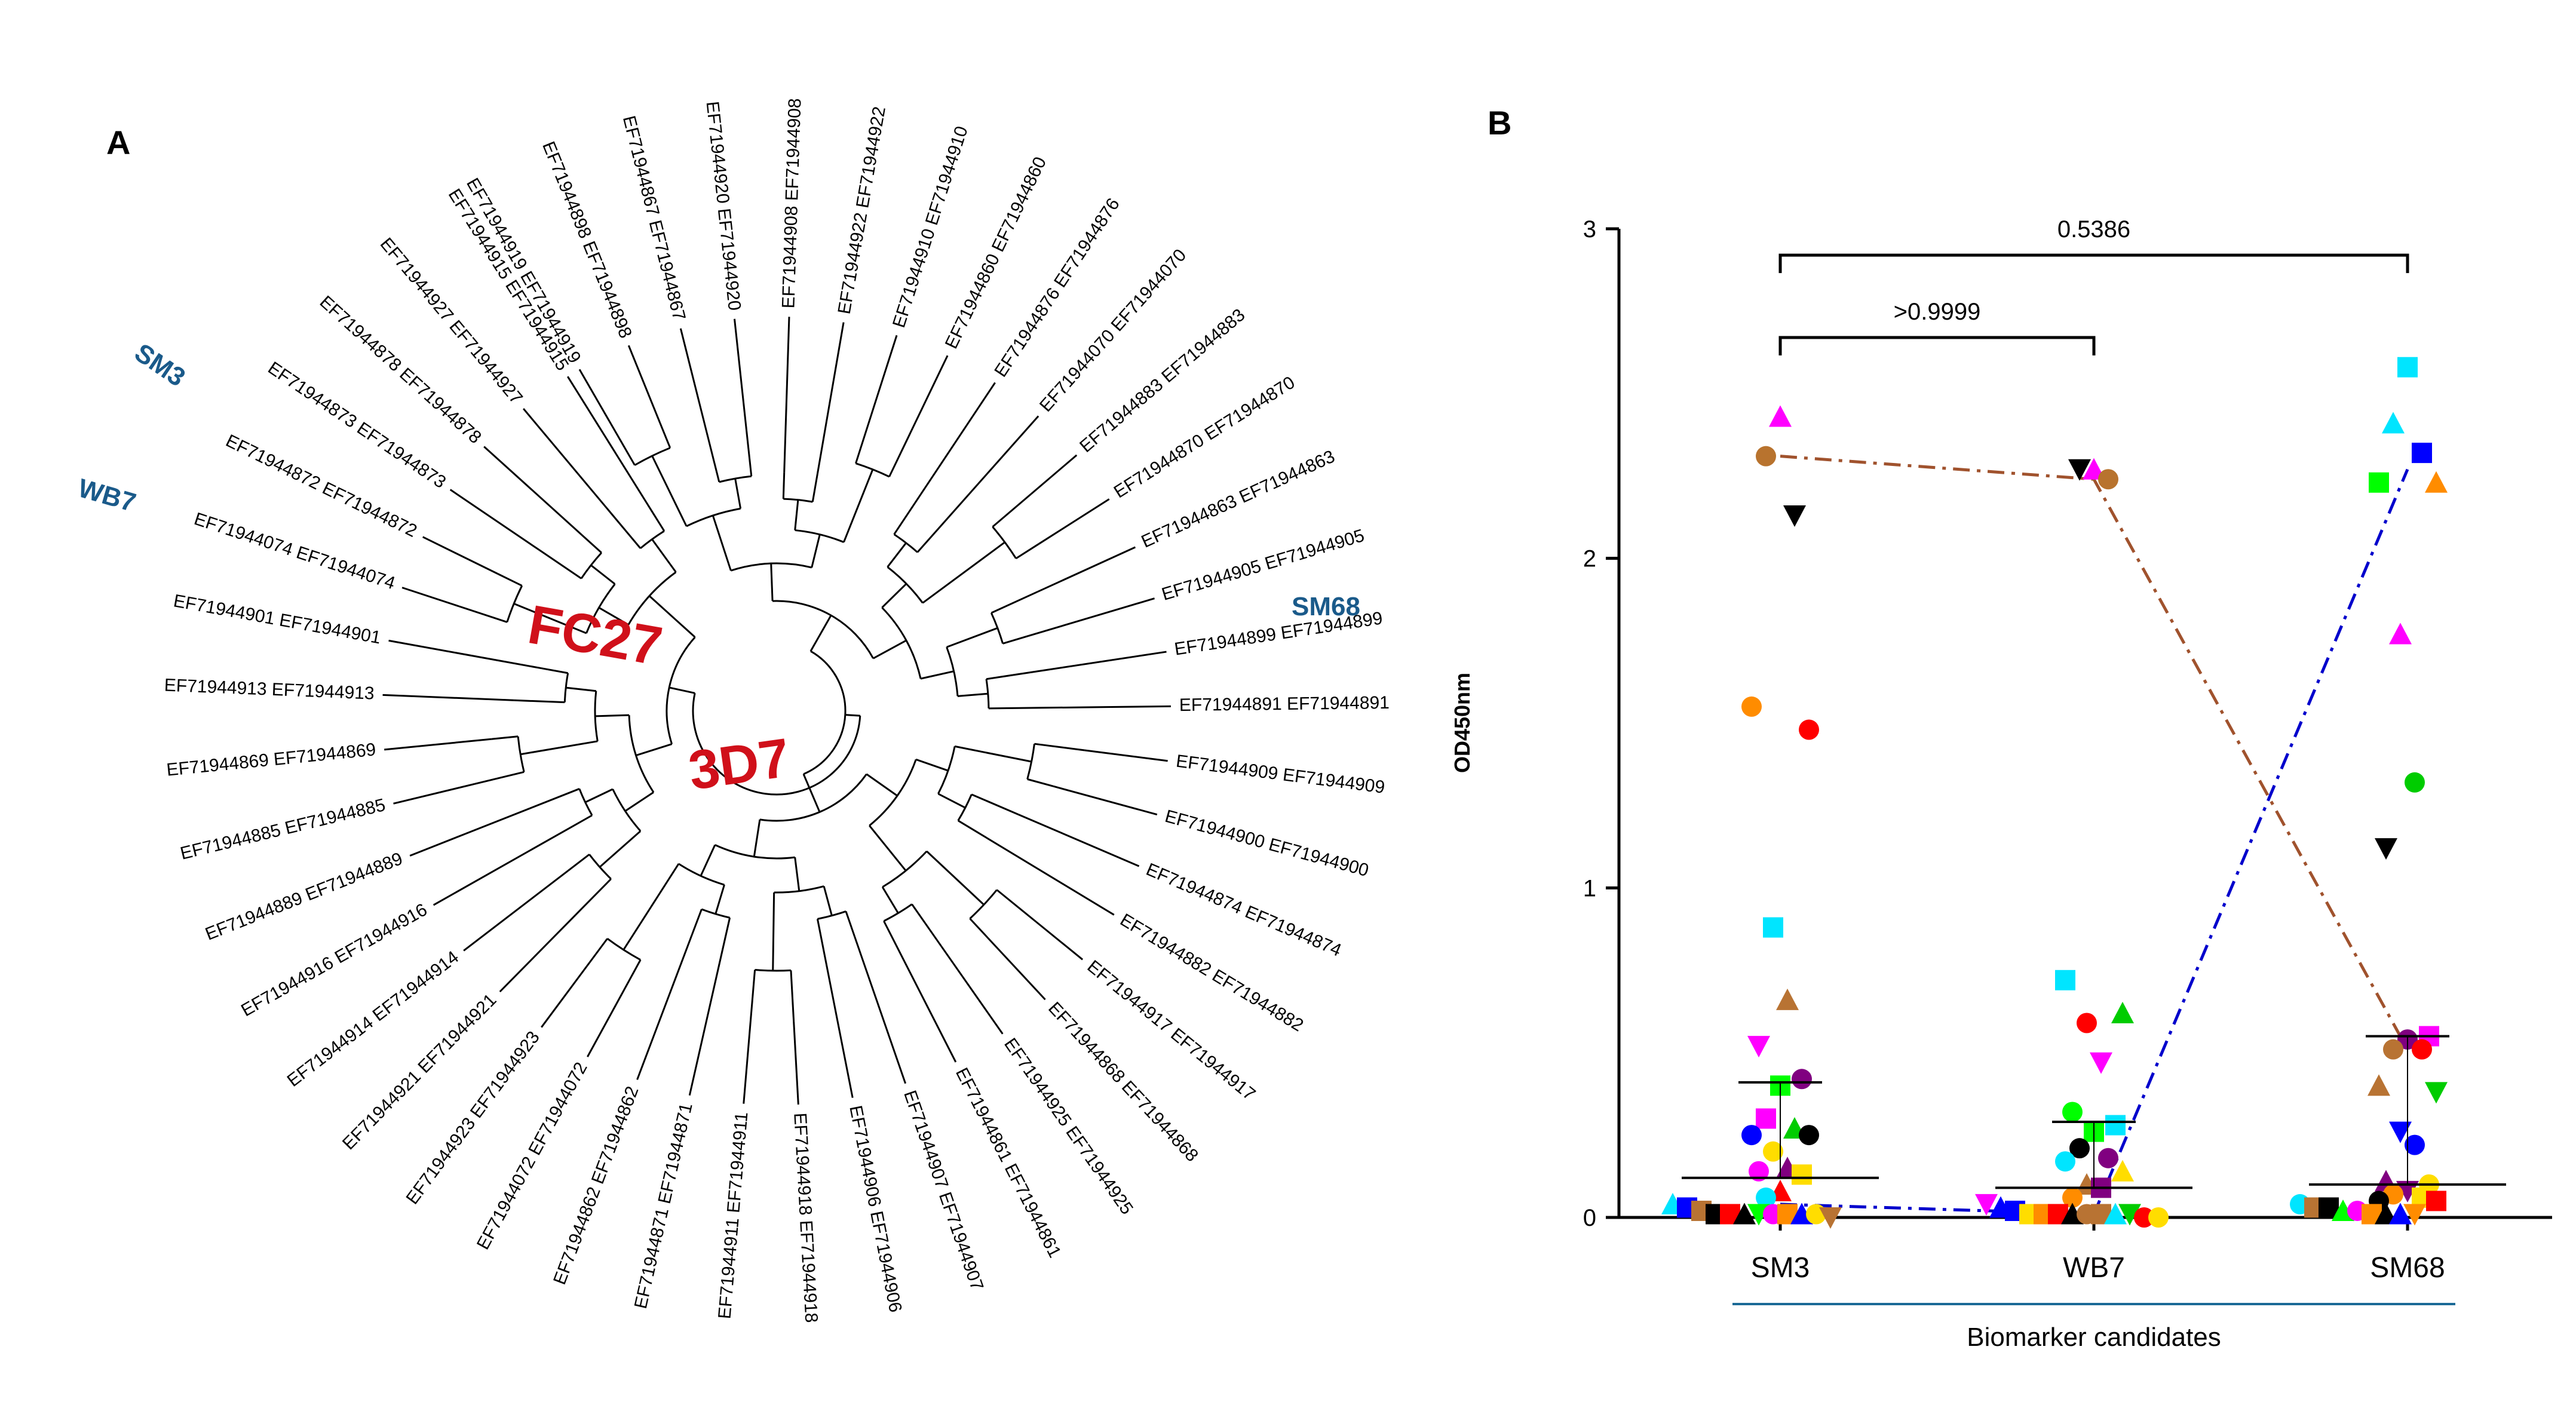 Image resolution: width=2576 pixels, height=1408 pixels. Describe the element at coordinates (2093, 263) in the screenshot. I see `comparison-bracket` at that location.